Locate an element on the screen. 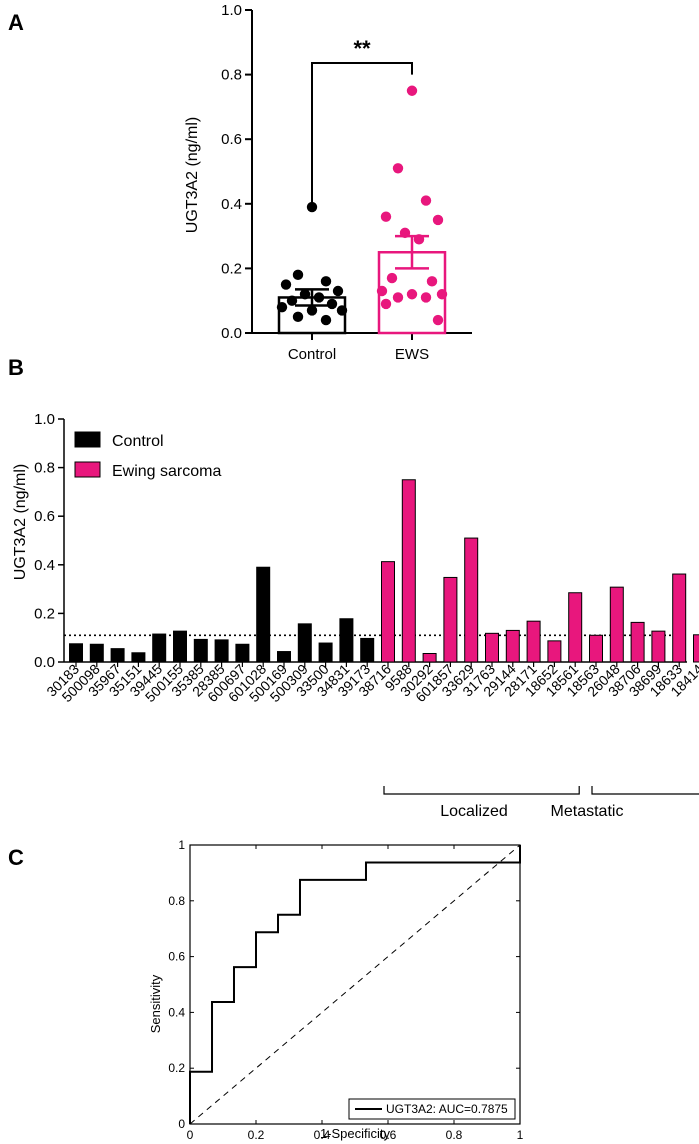 This screenshot has width=699, height=1144. group-label-localized: Localized is located at coordinates (474, 811).